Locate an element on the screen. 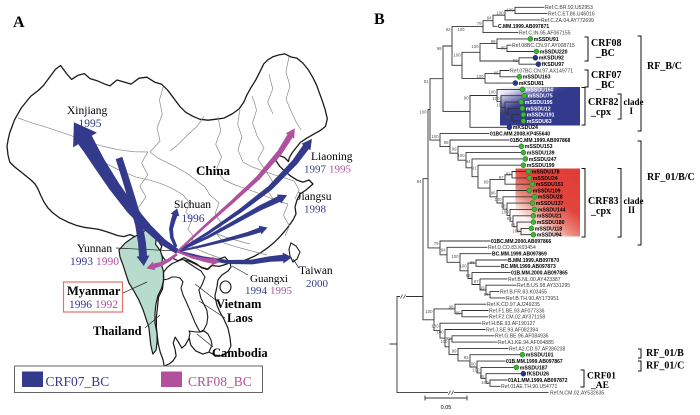  svg-text: Yunnan is located at coordinates (94, 249).